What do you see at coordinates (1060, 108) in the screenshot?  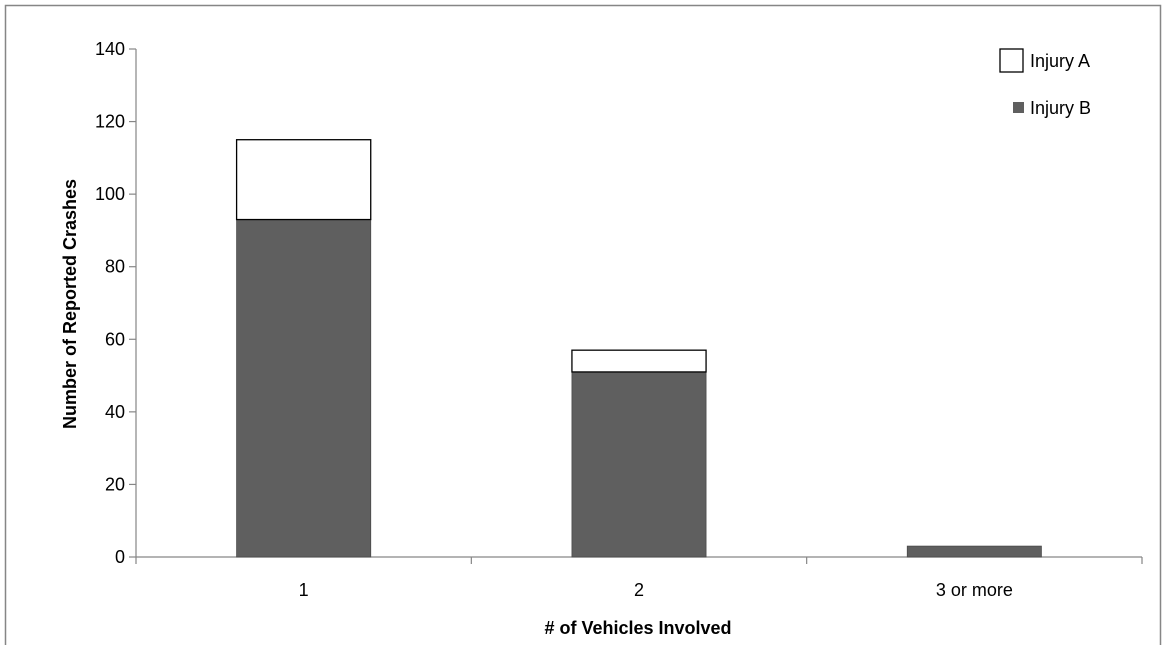 I see `legend-label: Injury B` at bounding box center [1060, 108].